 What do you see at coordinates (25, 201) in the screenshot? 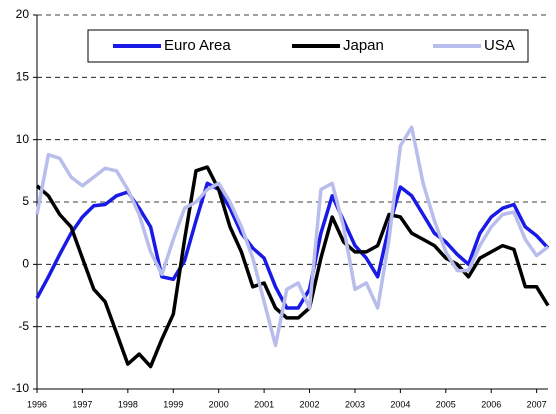
I see `y-tick-label: 5` at bounding box center [25, 201].